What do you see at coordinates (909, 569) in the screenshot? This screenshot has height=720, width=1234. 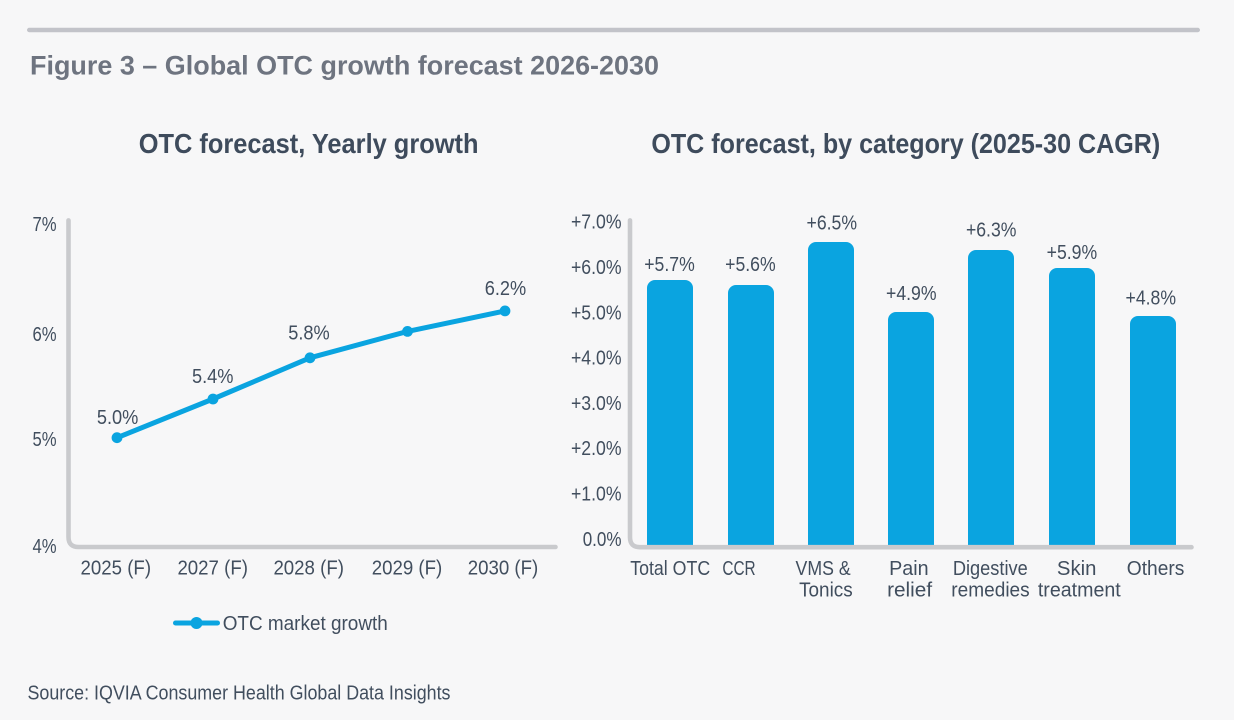 I see `svg-text: Pain` at bounding box center [909, 569].